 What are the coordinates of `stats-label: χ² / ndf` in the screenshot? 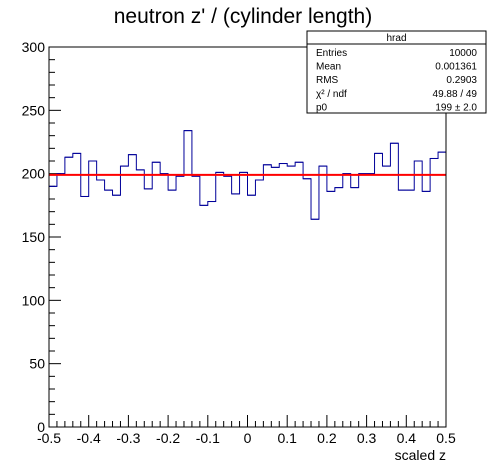 It's located at (331, 94).